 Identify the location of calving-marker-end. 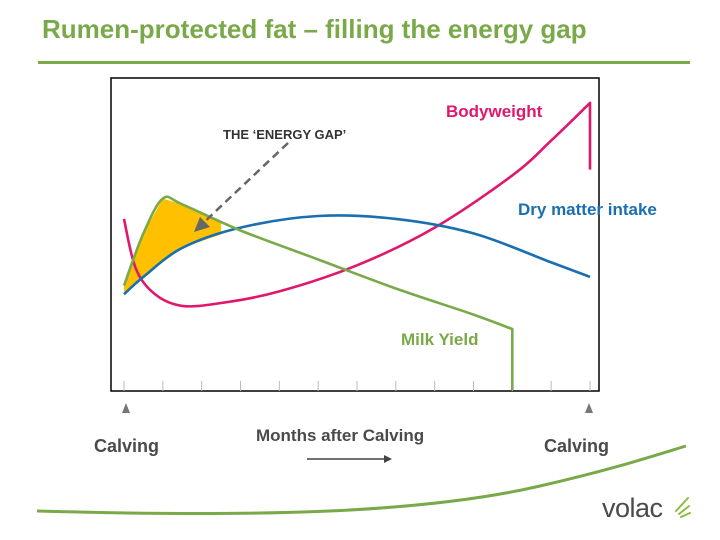
(589, 408).